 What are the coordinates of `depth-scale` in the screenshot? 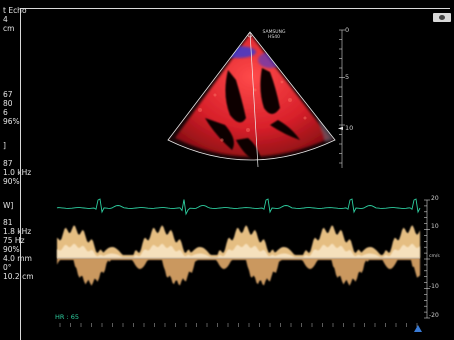 It's located at (342, 98).